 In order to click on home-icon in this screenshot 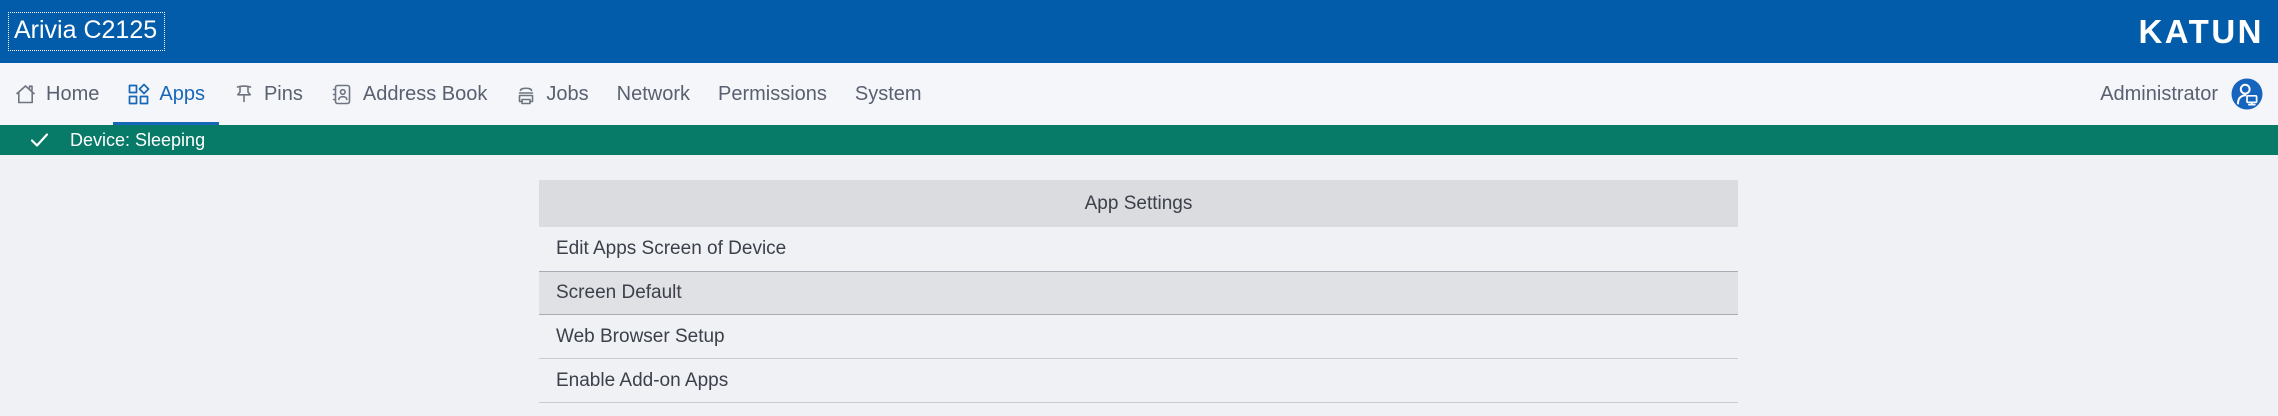, I will do `click(25, 94)`.